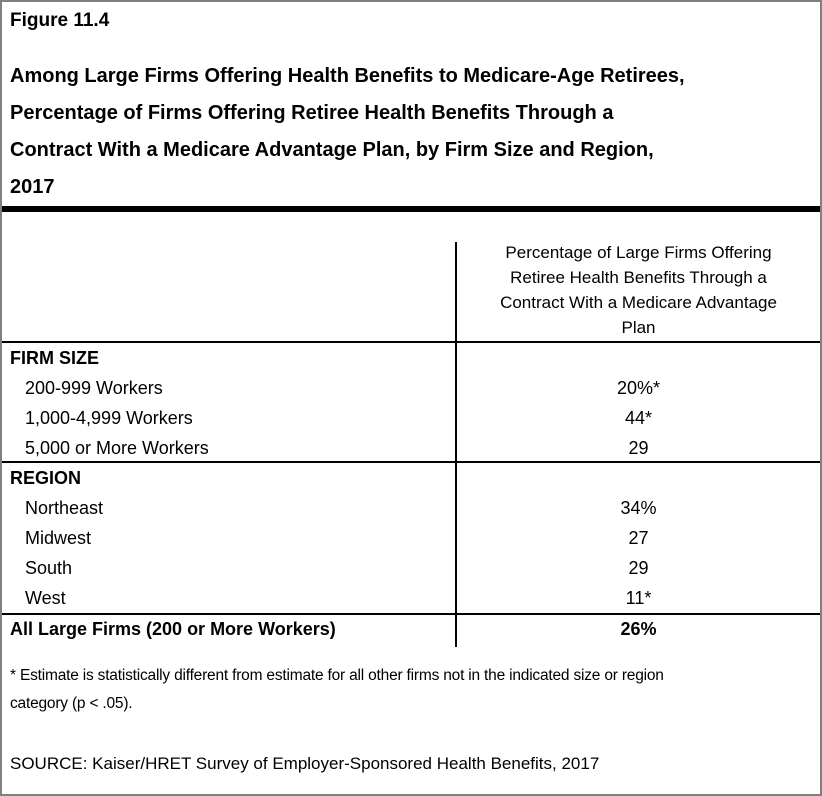  What do you see at coordinates (411, 388) in the screenshot?
I see `table-row-200-999-workers: 200-999 Workers 20%*` at bounding box center [411, 388].